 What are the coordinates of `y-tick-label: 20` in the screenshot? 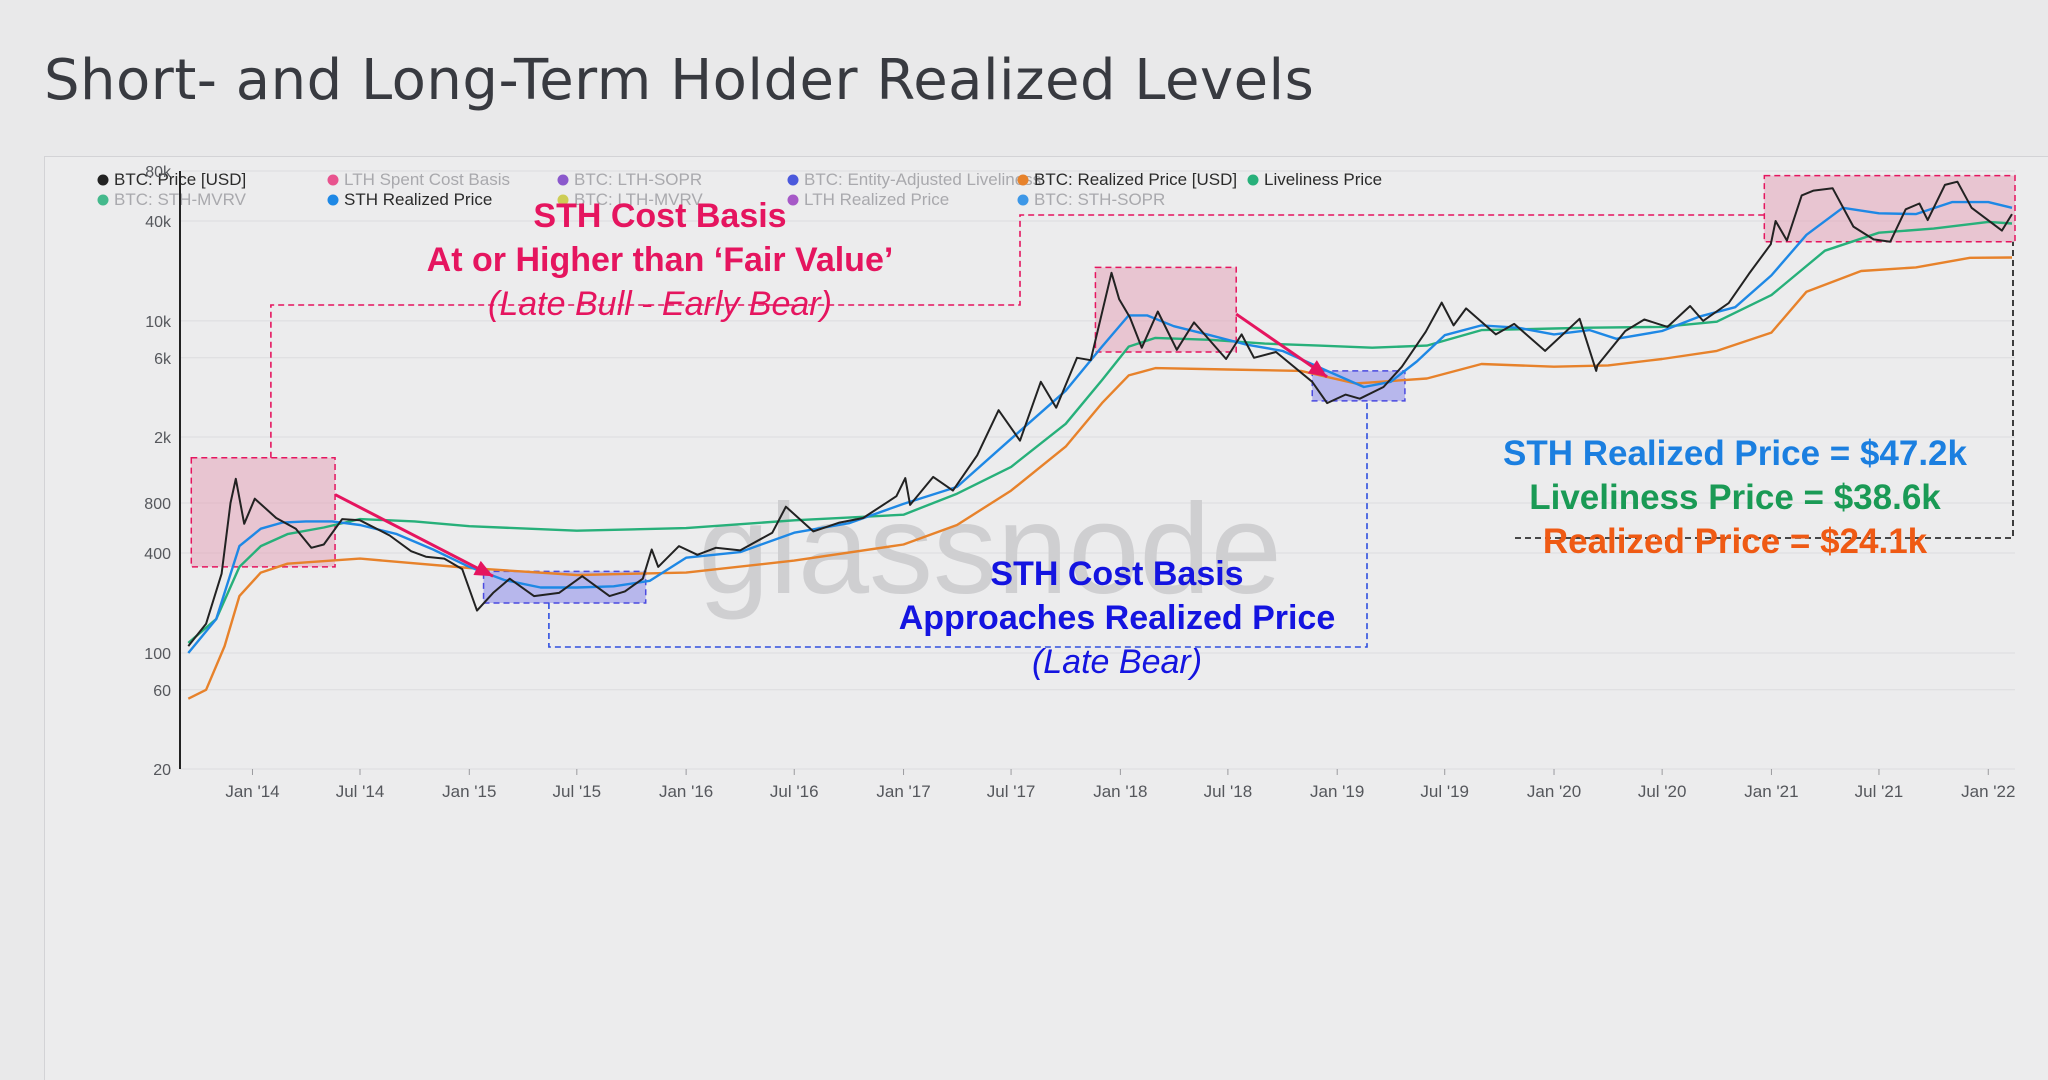 It's located at (162, 770).